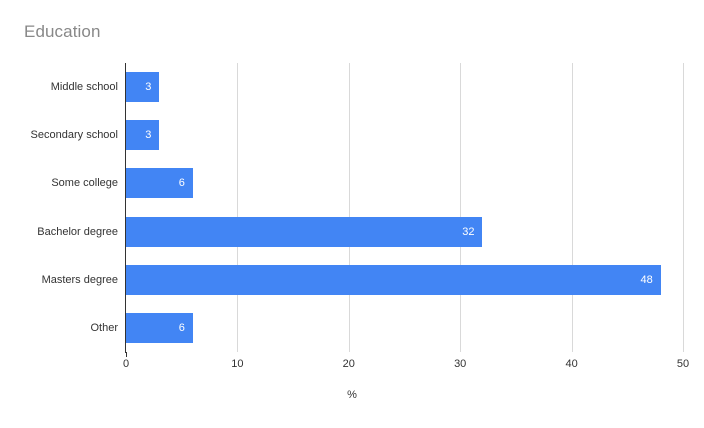 The width and height of the screenshot is (704, 428). I want to click on x-axis-tick-label: 10, so click(237, 364).